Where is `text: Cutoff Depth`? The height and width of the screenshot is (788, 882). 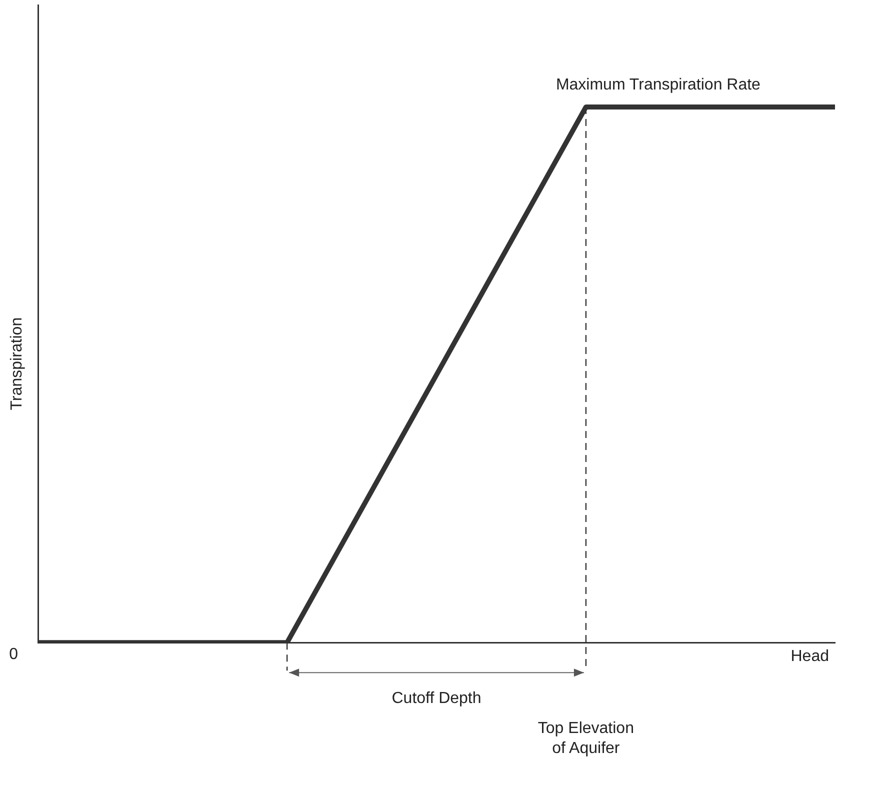 text: Cutoff Depth is located at coordinates (437, 699).